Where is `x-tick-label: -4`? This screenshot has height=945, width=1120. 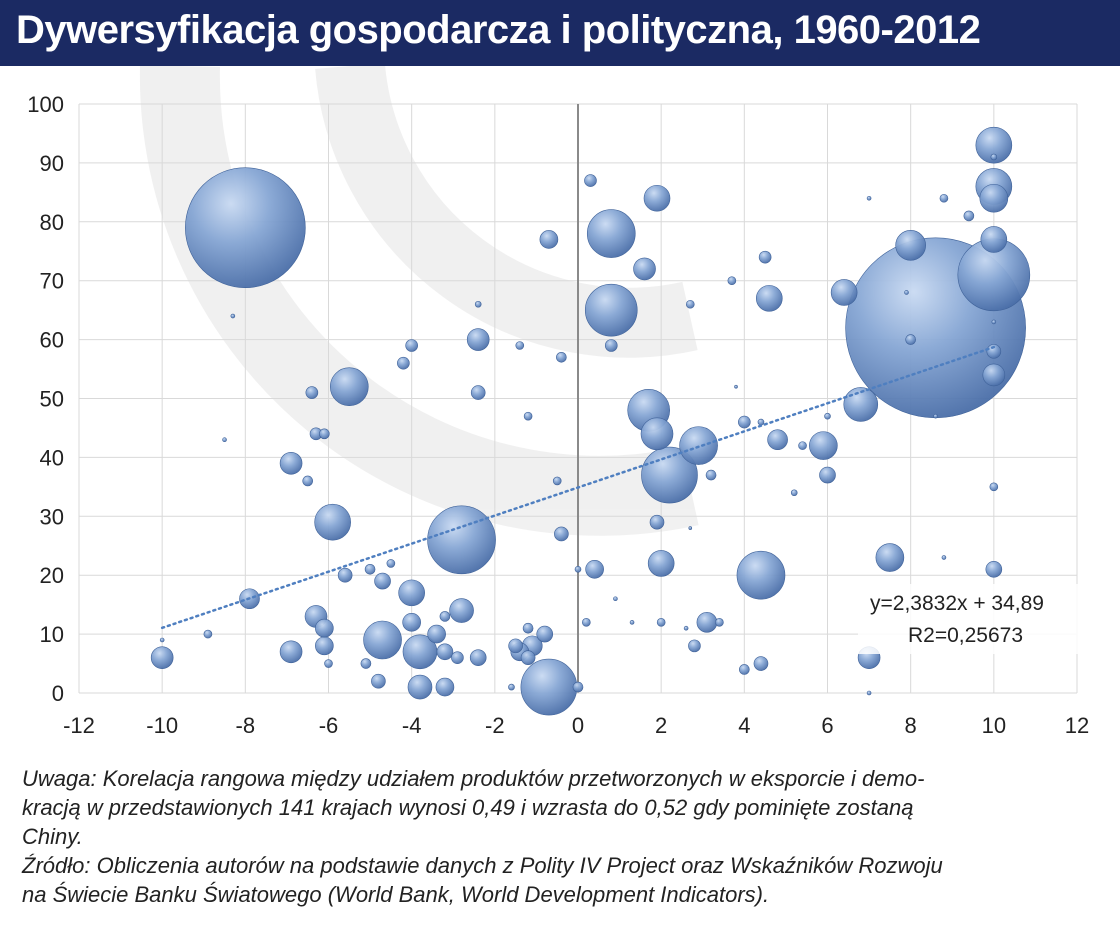 x-tick-label: -4 is located at coordinates (412, 725).